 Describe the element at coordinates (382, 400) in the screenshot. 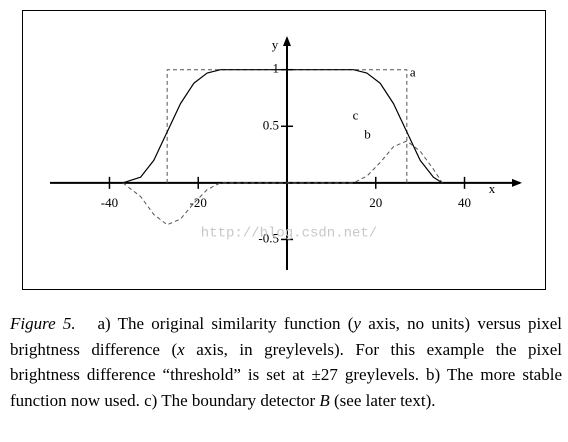

I see `caption-text: (see later text).` at that location.